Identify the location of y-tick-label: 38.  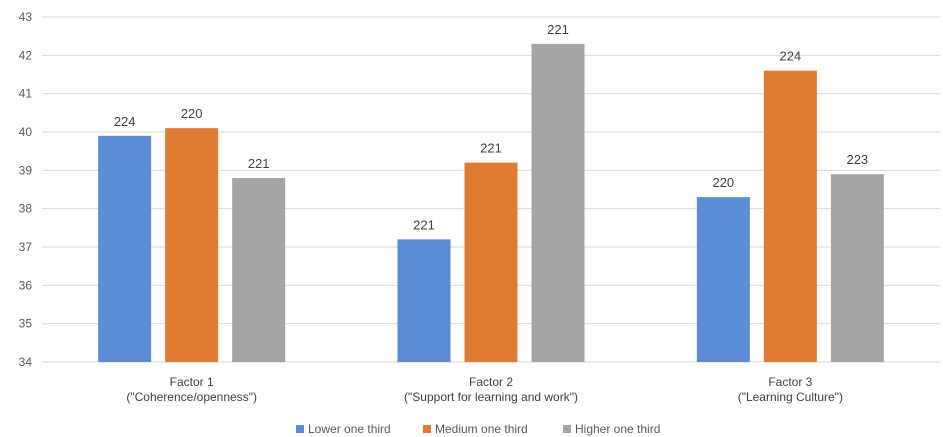
(26, 209).